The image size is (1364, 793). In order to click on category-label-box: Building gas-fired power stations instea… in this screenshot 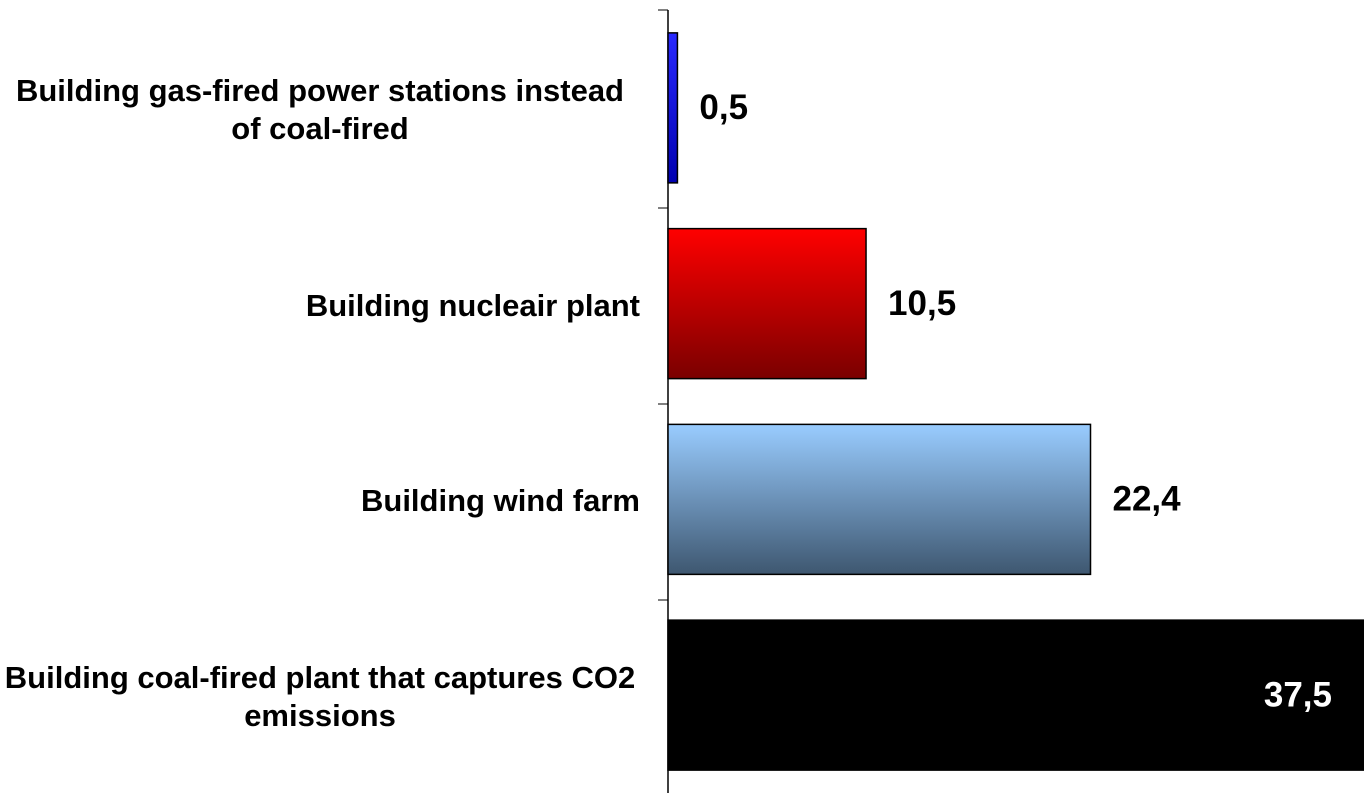, I will do `click(320, 110)`.